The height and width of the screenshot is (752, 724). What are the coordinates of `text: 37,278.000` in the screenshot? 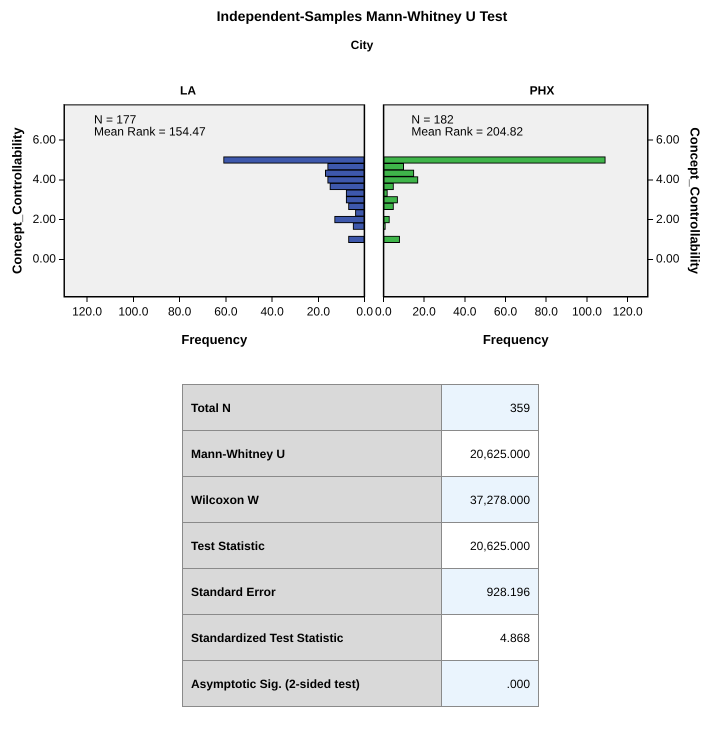 It's located at (490, 499).